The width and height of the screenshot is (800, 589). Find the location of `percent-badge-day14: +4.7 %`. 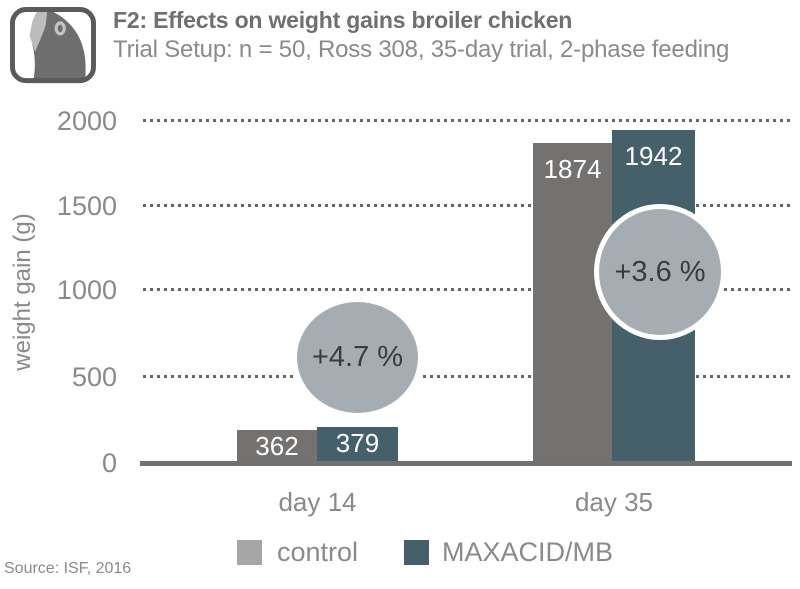

percent-badge-day14: +4.7 % is located at coordinates (357, 357).